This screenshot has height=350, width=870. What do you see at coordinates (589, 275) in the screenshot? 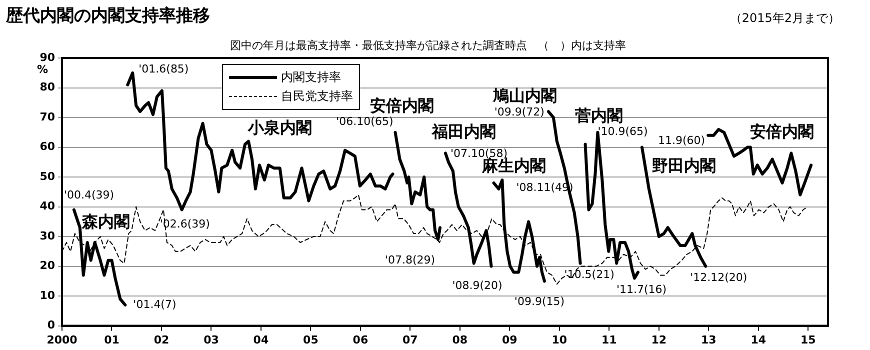
I see `annotation: '10.5(21)` at bounding box center [589, 275].